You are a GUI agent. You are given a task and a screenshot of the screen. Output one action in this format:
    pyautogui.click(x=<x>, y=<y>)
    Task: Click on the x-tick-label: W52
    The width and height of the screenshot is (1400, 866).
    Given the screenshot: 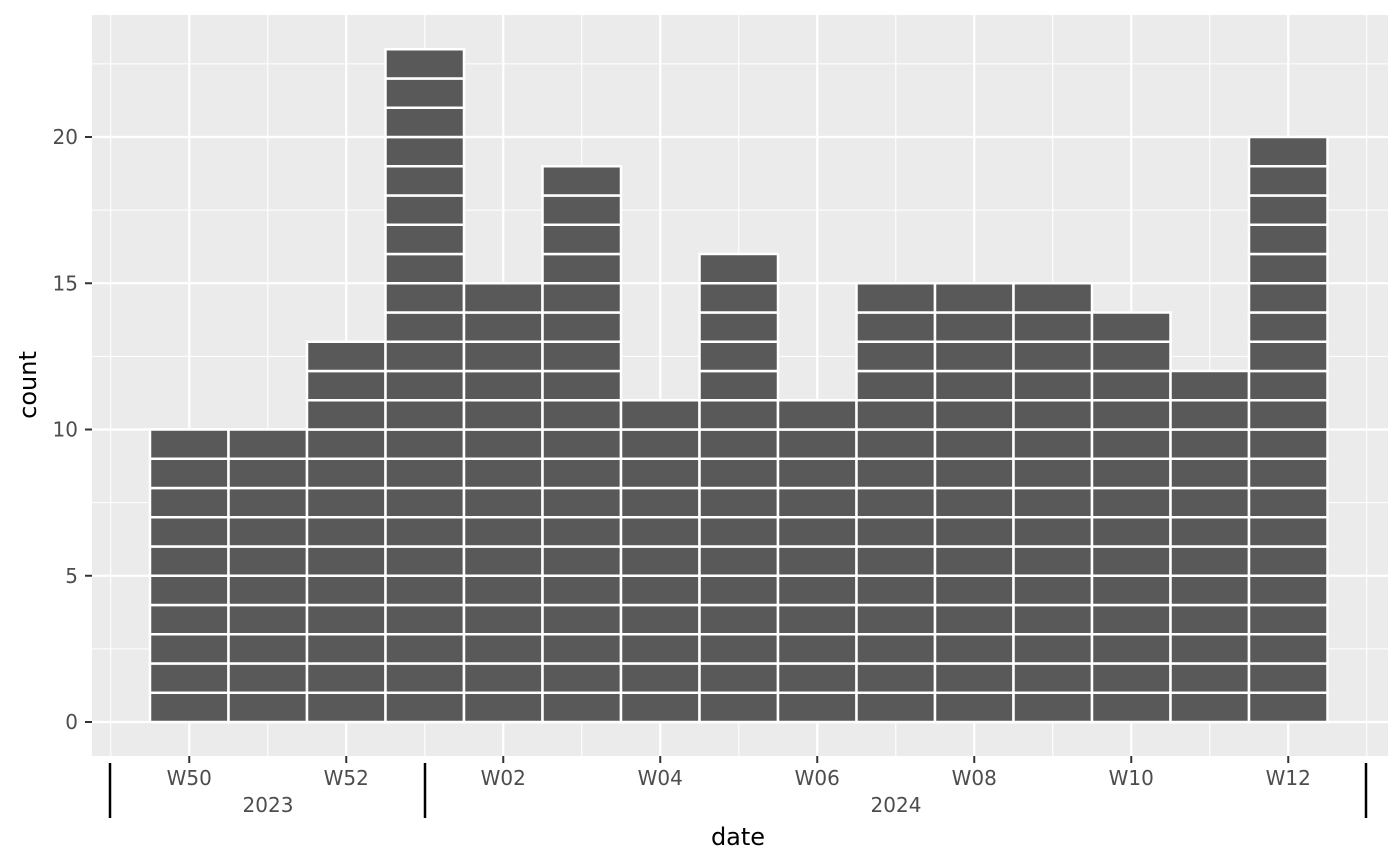 What is the action you would take?
    pyautogui.click(x=346, y=778)
    